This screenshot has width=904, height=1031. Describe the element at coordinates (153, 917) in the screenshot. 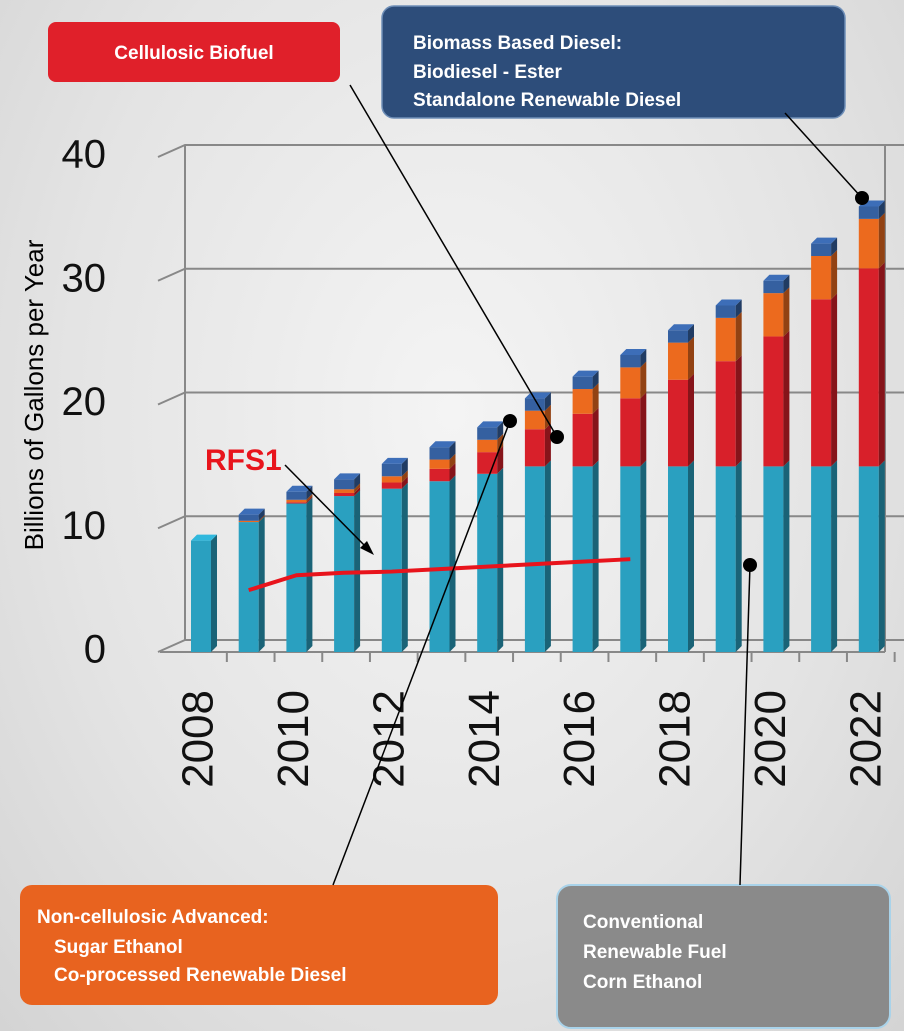

I see `callout-text: Non-cellulosic Advanced:` at that location.